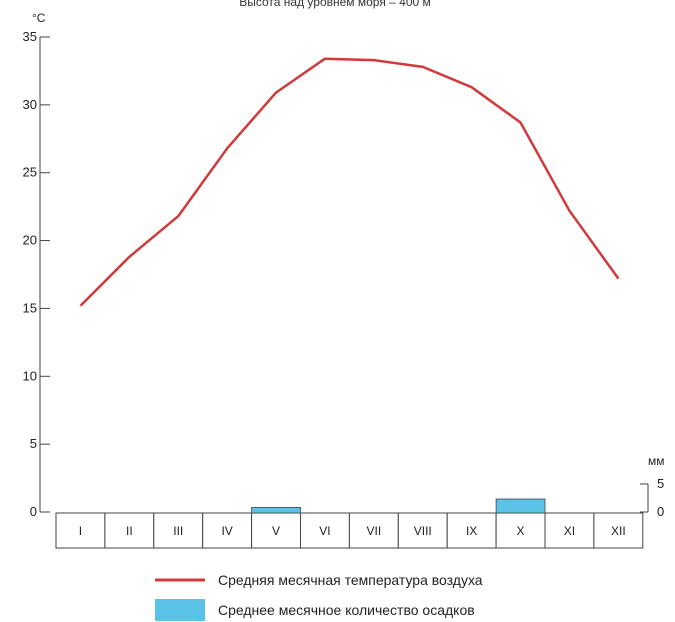 Image resolution: width=675 pixels, height=622 pixels. What do you see at coordinates (423, 531) in the screenshot?
I see `month-label: VIII` at bounding box center [423, 531].